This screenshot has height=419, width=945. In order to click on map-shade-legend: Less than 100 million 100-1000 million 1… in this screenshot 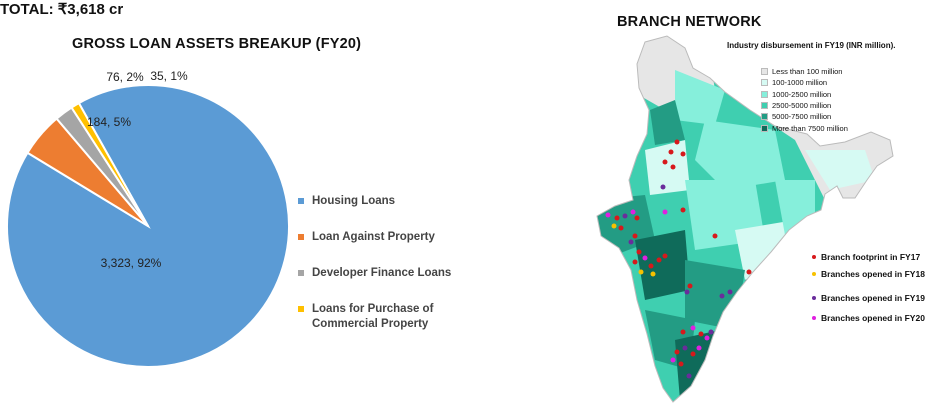, I will do `click(804, 100)`.